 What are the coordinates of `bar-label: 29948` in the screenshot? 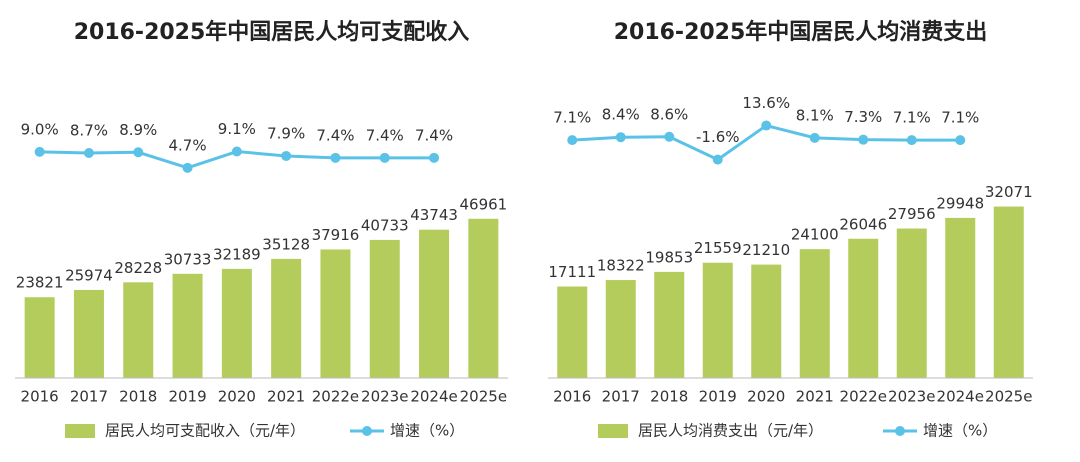 It's located at (960, 203).